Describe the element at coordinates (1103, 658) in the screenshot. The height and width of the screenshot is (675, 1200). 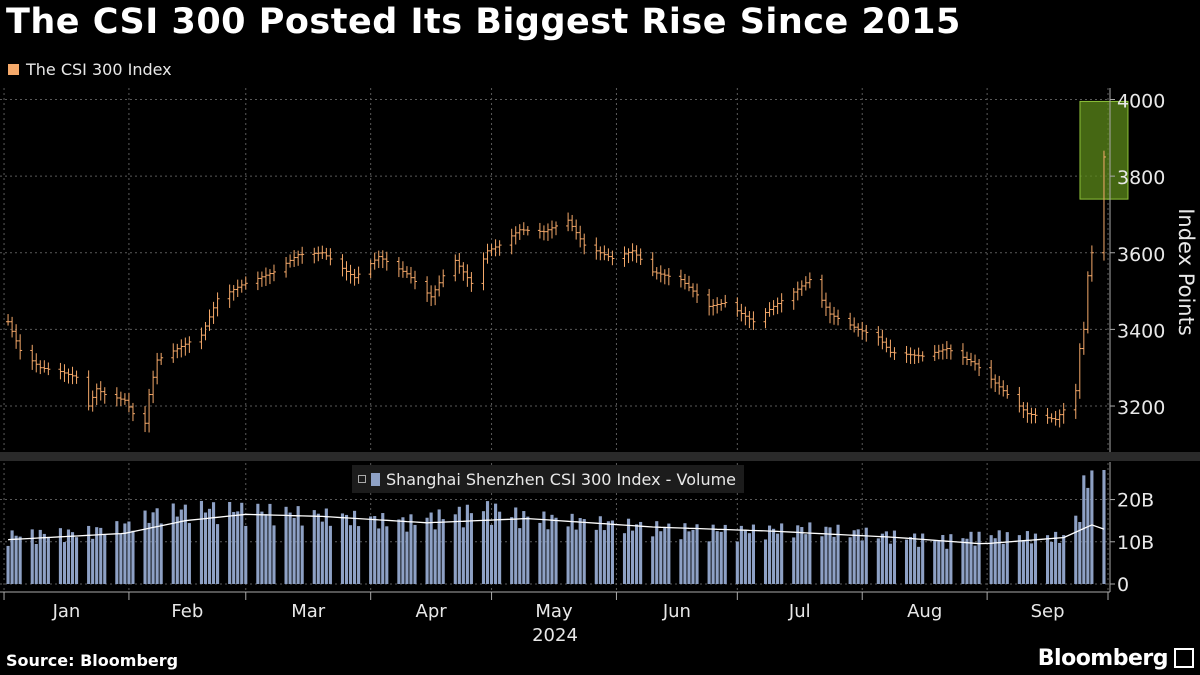
I see `bloomberg-logo: Bloomberg` at that location.